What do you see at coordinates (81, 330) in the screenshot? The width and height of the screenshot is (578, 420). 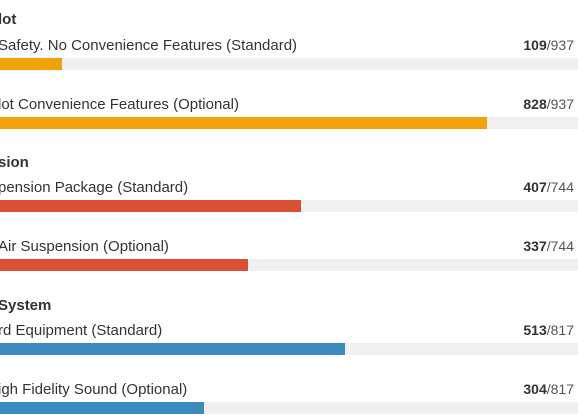 I see `option-label: rd Equipment (Standard)` at bounding box center [81, 330].